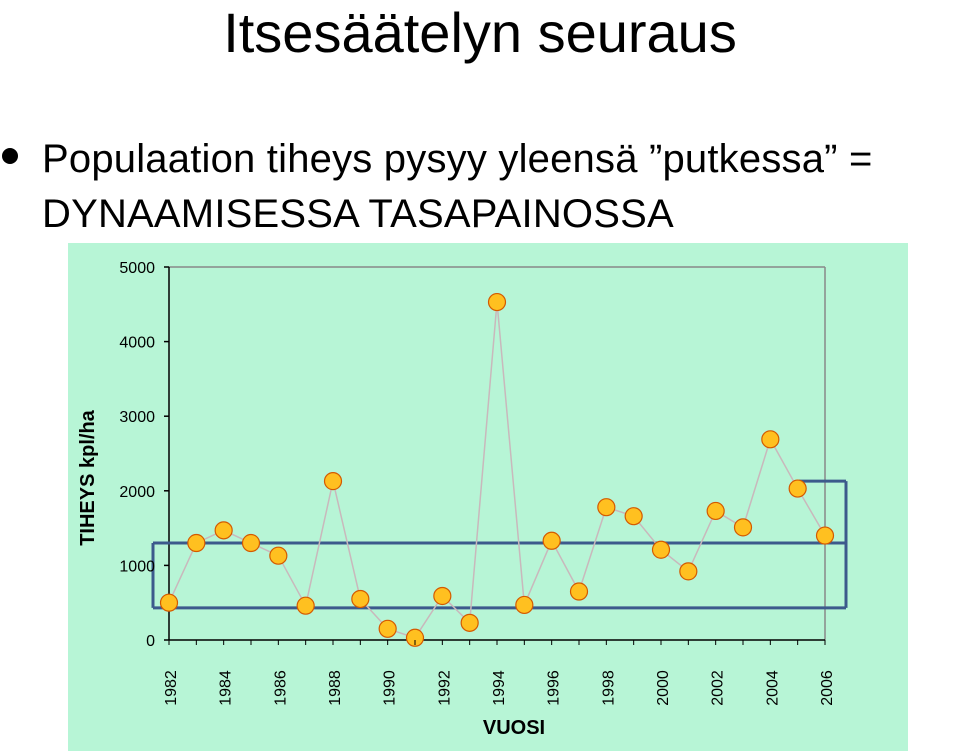 Image resolution: width=960 pixels, height=753 pixels. I want to click on density-band, so click(499, 544).